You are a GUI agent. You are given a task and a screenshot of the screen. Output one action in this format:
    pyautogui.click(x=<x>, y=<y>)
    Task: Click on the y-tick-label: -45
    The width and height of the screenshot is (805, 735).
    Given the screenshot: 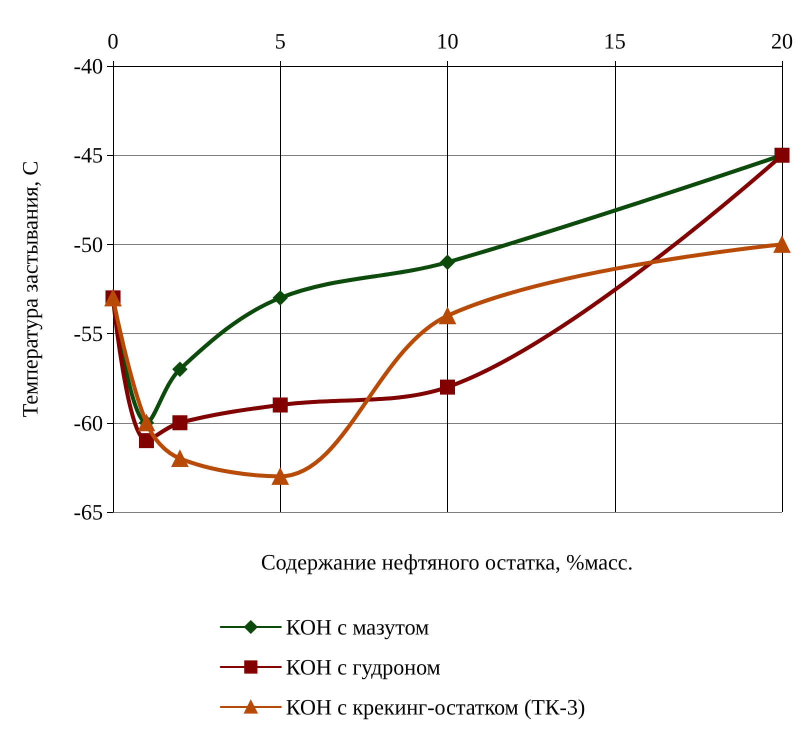 What is the action you would take?
    pyautogui.click(x=88, y=155)
    